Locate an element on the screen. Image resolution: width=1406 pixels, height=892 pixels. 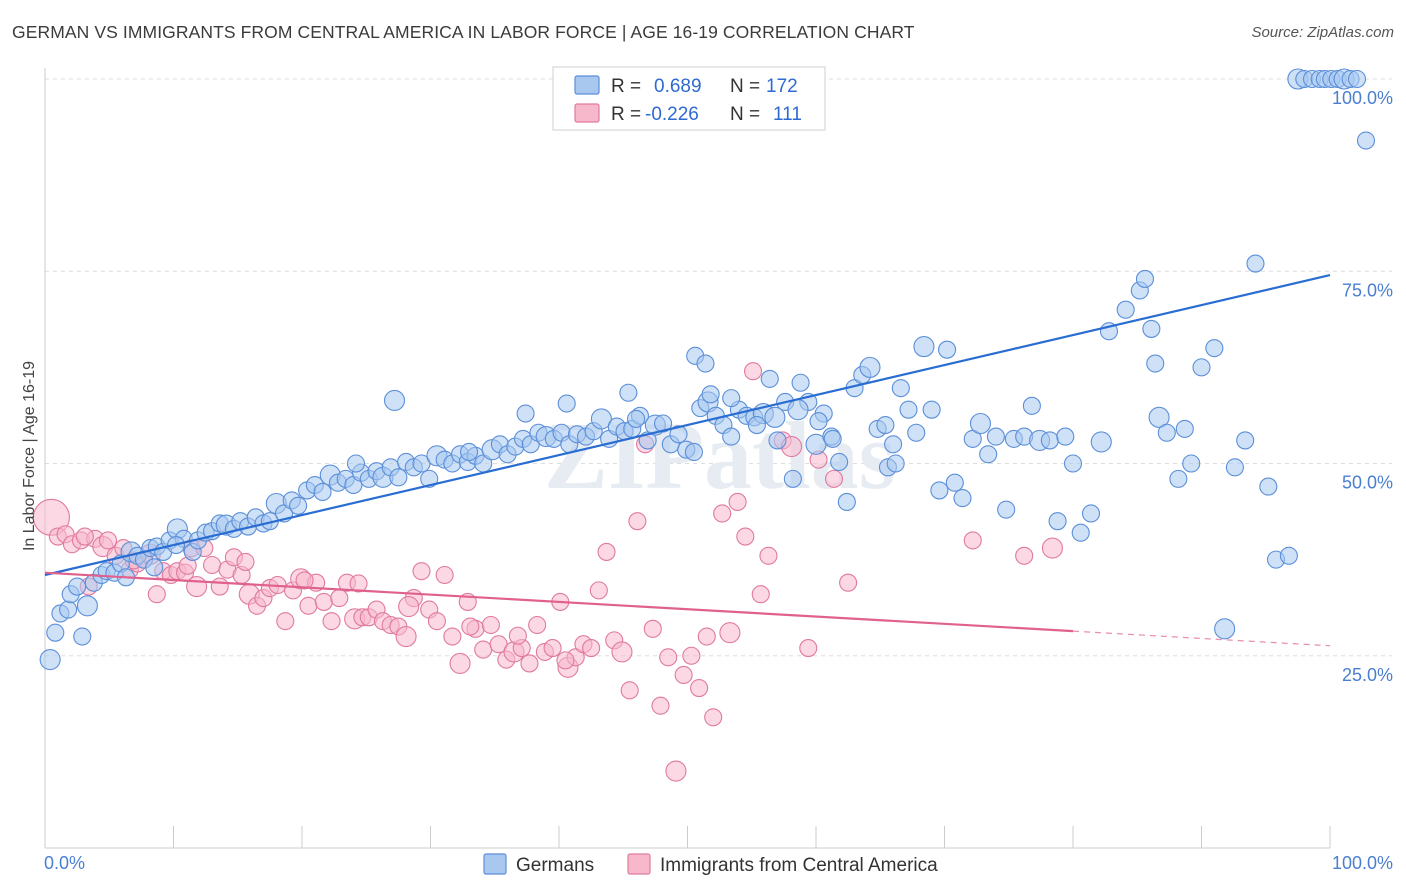
legend-r-label-immigrants: R = is located at coordinates (626, 114).